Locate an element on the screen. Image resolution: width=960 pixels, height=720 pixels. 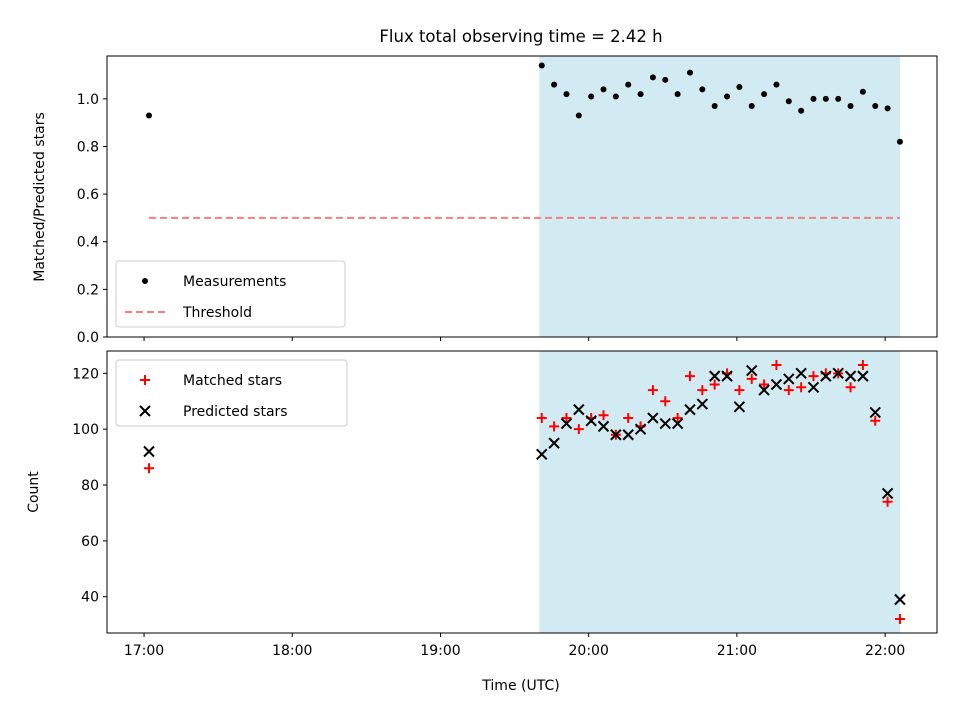
legend-matched-swatch is located at coordinates (145, 380).